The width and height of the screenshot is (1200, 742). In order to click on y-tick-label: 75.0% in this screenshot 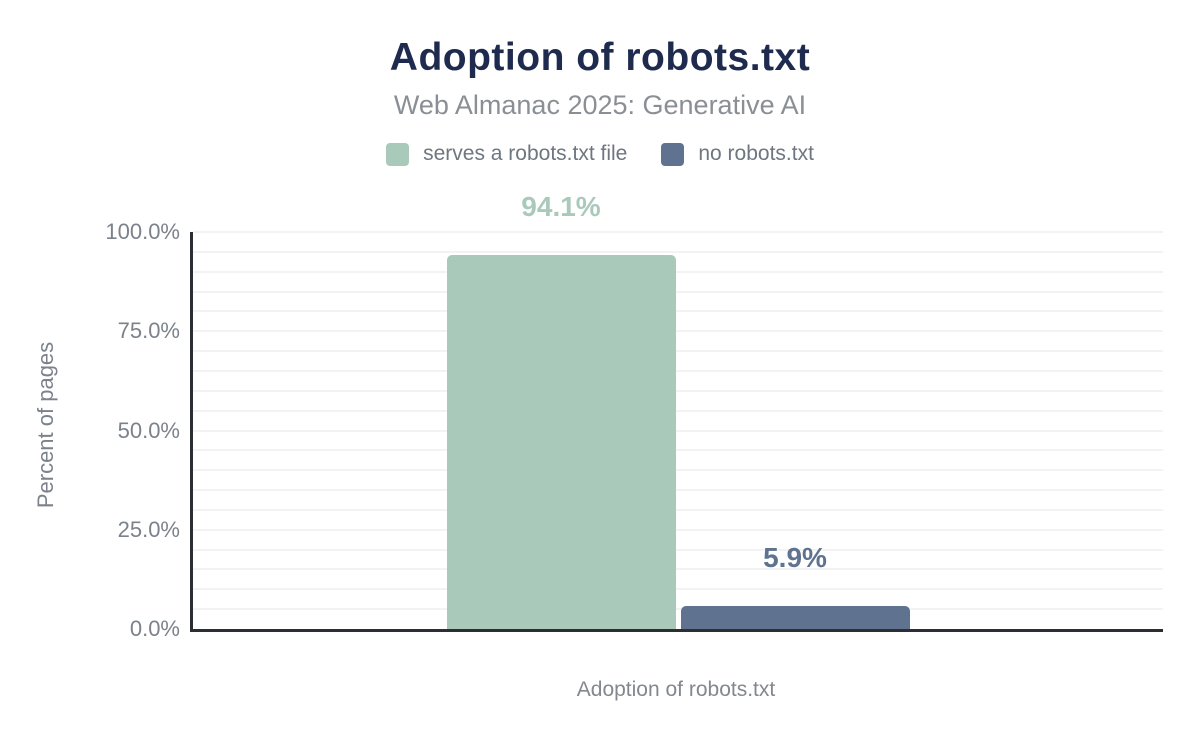, I will do `click(148, 331)`.